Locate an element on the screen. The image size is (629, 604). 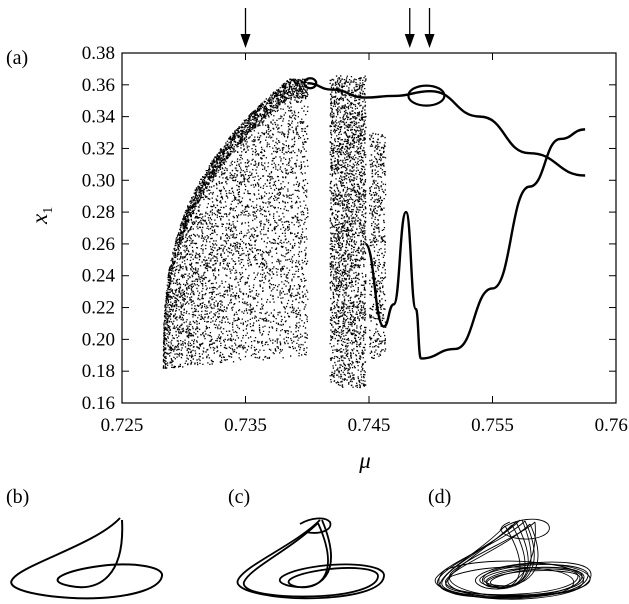
x-tick-label: 0.765 is located at coordinates (612, 425).